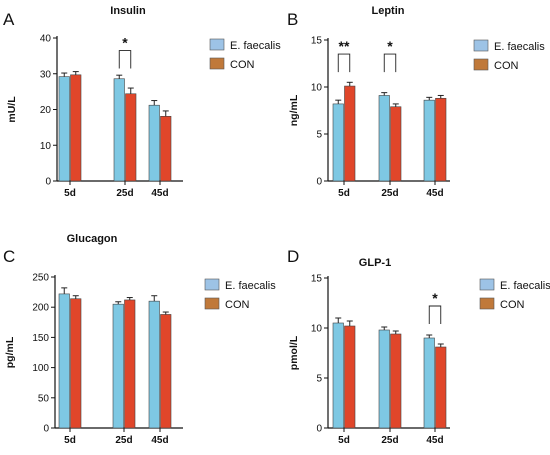 The width and height of the screenshot is (550, 455). Describe the element at coordinates (375, 263) in the screenshot. I see `chart-title: GLP-1` at that location.